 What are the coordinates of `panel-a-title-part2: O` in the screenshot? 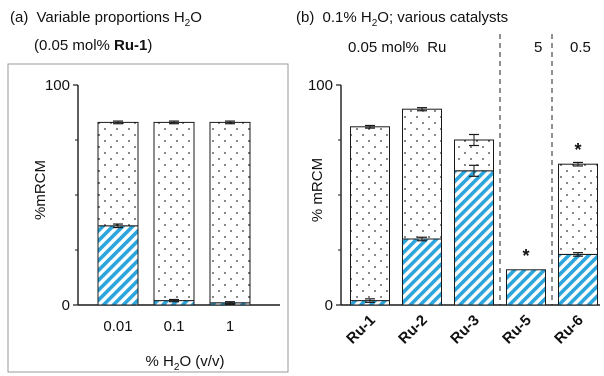 It's located at (196, 17).